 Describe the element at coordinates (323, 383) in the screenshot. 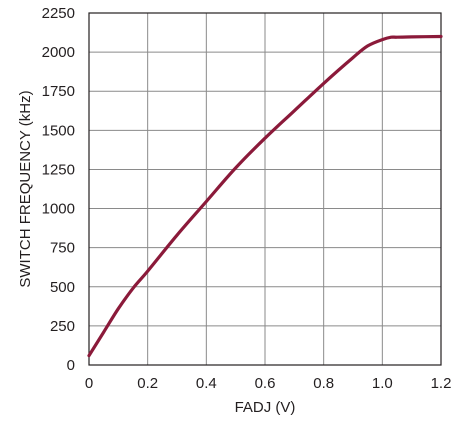

I see `x-tick-label: 0.8` at that location.